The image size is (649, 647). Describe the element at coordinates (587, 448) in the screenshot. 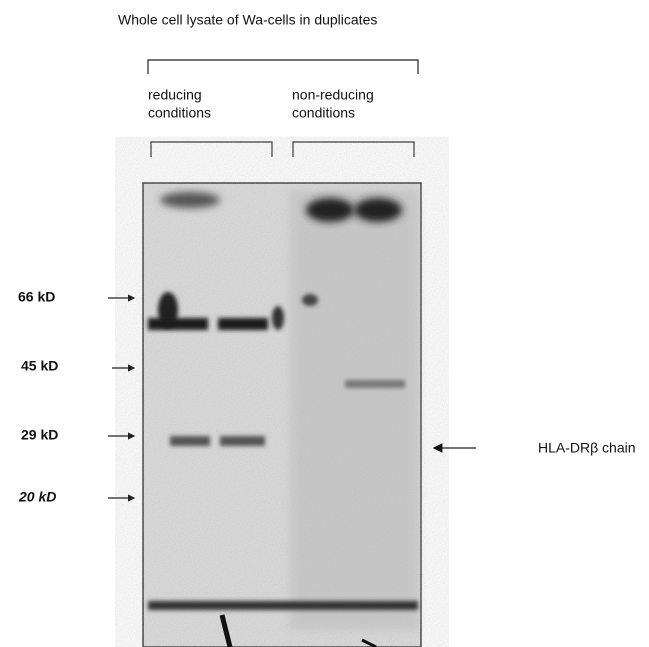

I see `band-label: HLA-DRβ chain` at that location.